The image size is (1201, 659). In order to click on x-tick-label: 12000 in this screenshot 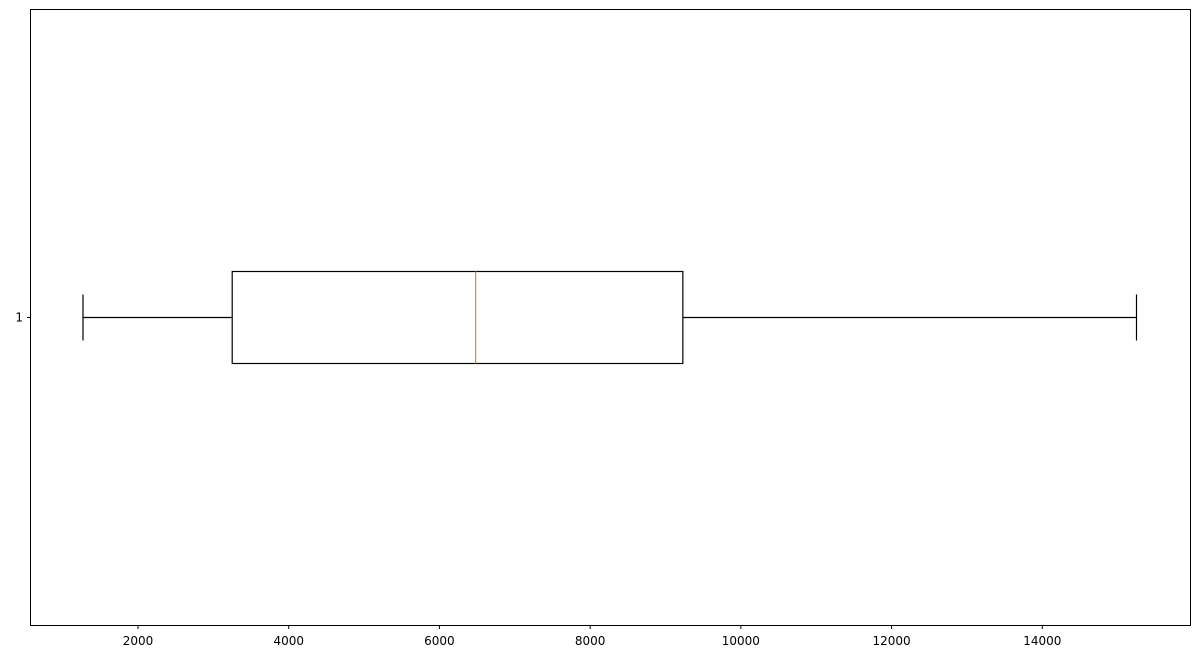, I will do `click(891, 641)`.